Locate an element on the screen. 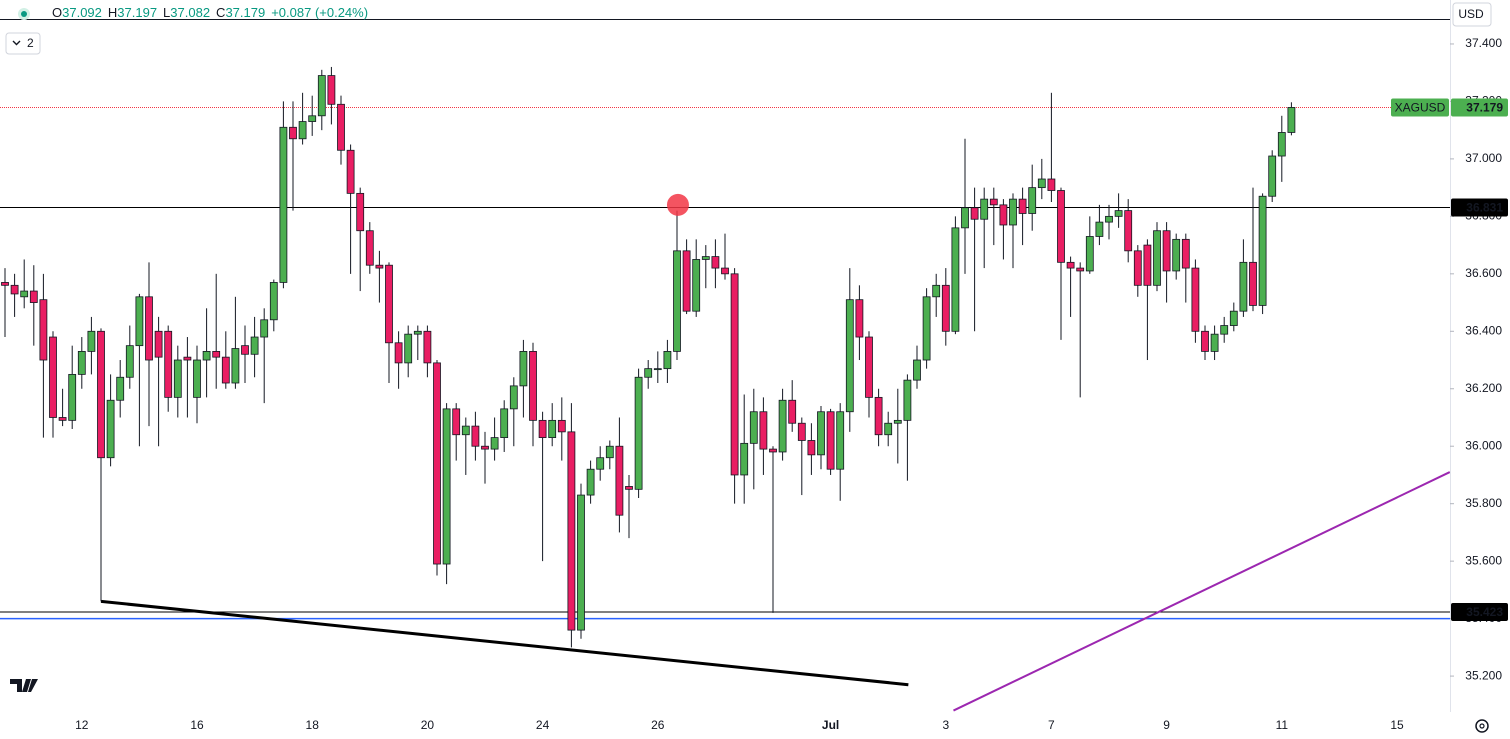  price-label: 37.179 is located at coordinates (1484, 108).